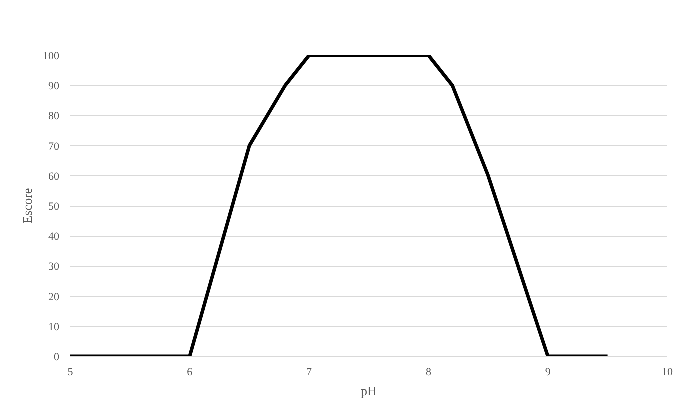 This screenshot has width=683, height=401. What do you see at coordinates (429, 372) in the screenshot?
I see `x-tick-label: 8` at bounding box center [429, 372].